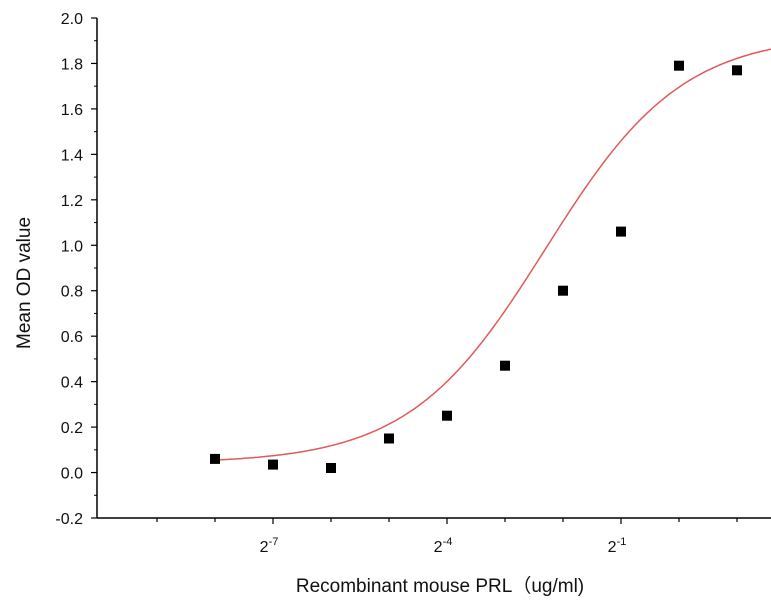 This screenshot has width=771, height=601. Describe the element at coordinates (72, 19) in the screenshot. I see `y-tick-label: 2.0` at that location.